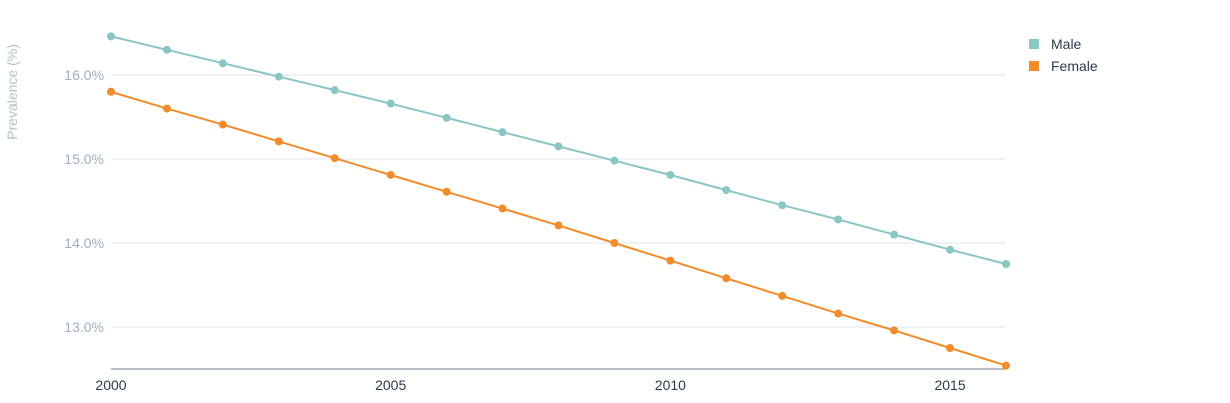 The height and width of the screenshot is (403, 1230). I want to click on legend-item-female: Female, so click(1063, 66).